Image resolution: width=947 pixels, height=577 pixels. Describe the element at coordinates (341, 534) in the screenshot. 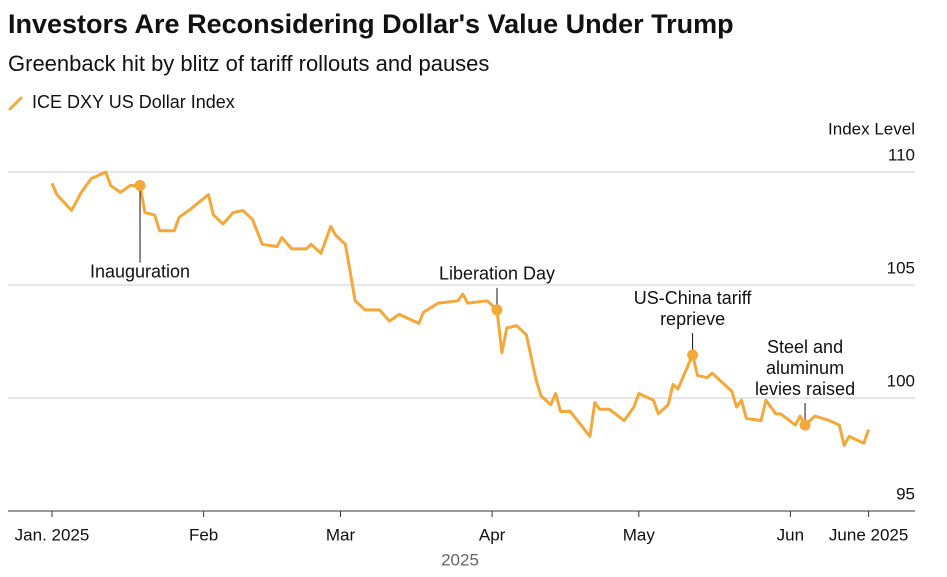

I see `x-tick-label: Mar` at that location.